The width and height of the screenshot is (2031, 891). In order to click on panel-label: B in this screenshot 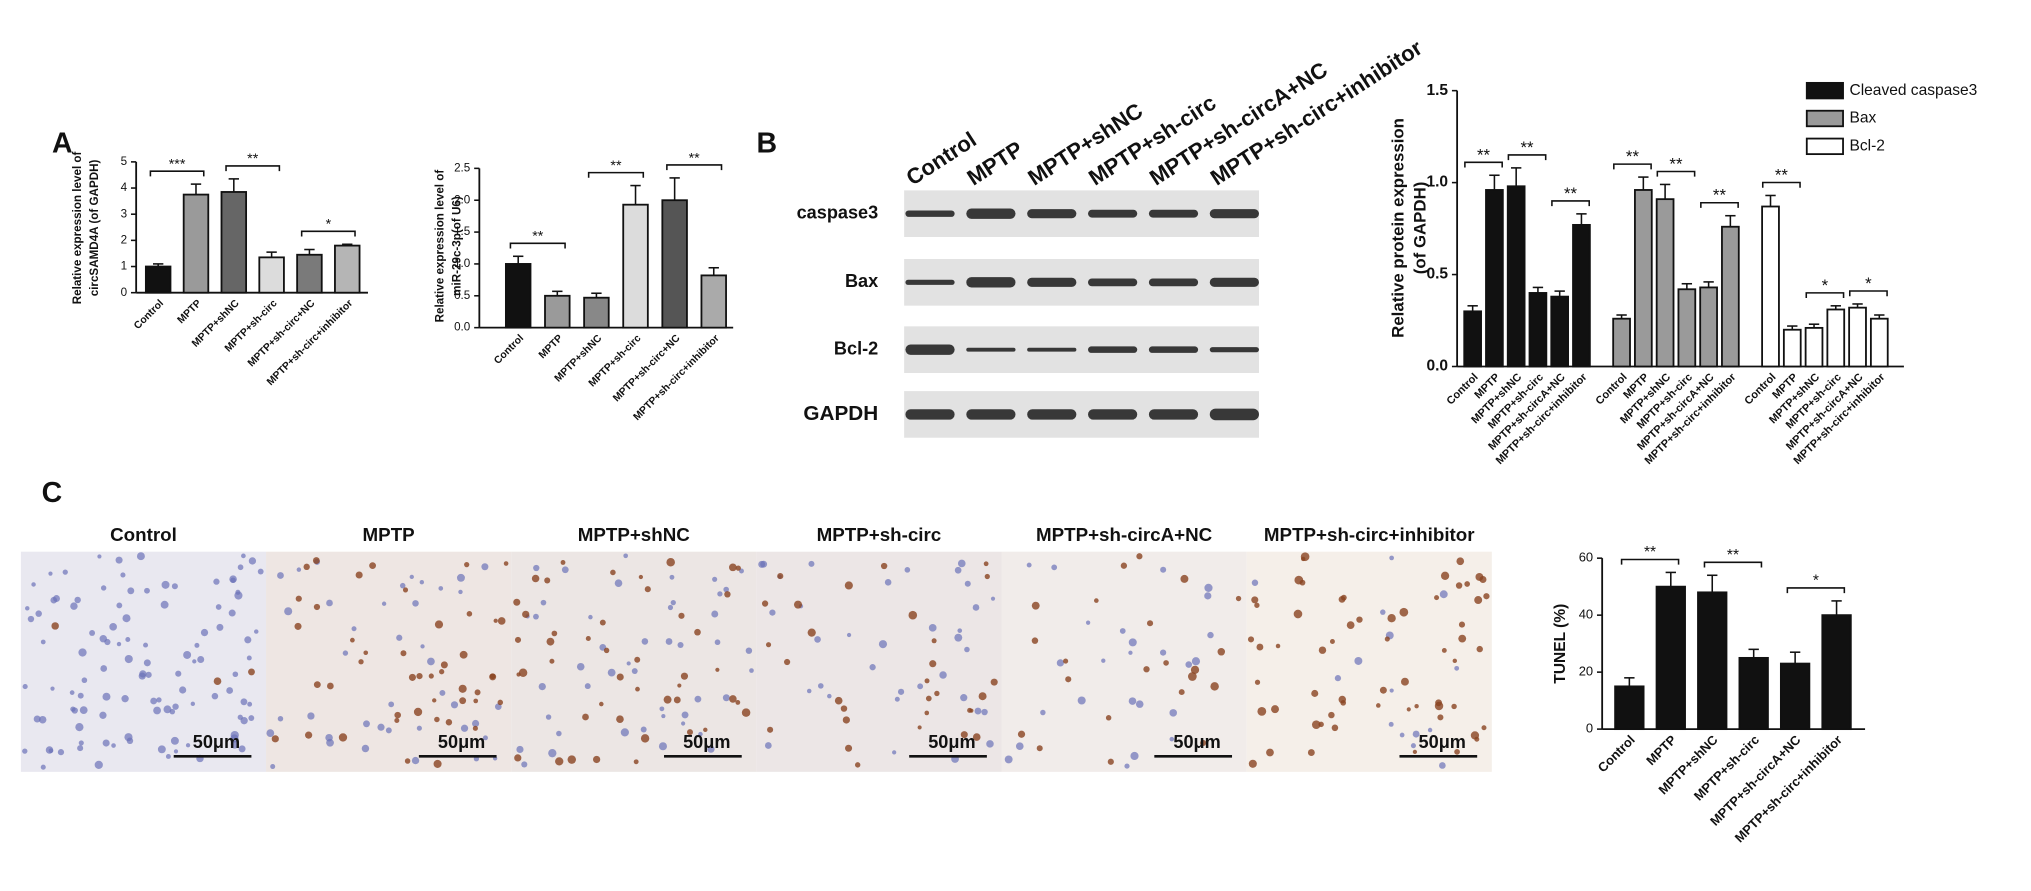, I will do `click(766, 144)`.